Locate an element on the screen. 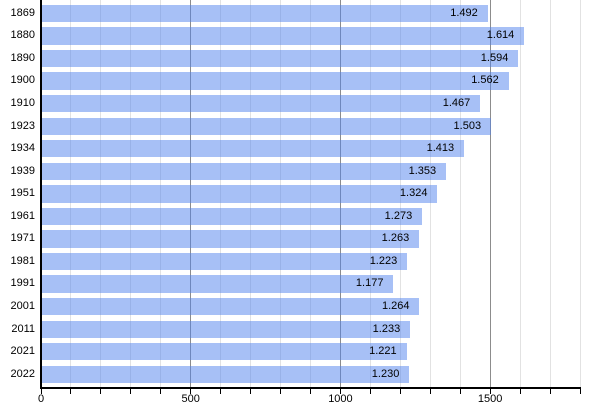 This screenshot has width=600, height=409. year-label: 1991 is located at coordinates (22, 283).